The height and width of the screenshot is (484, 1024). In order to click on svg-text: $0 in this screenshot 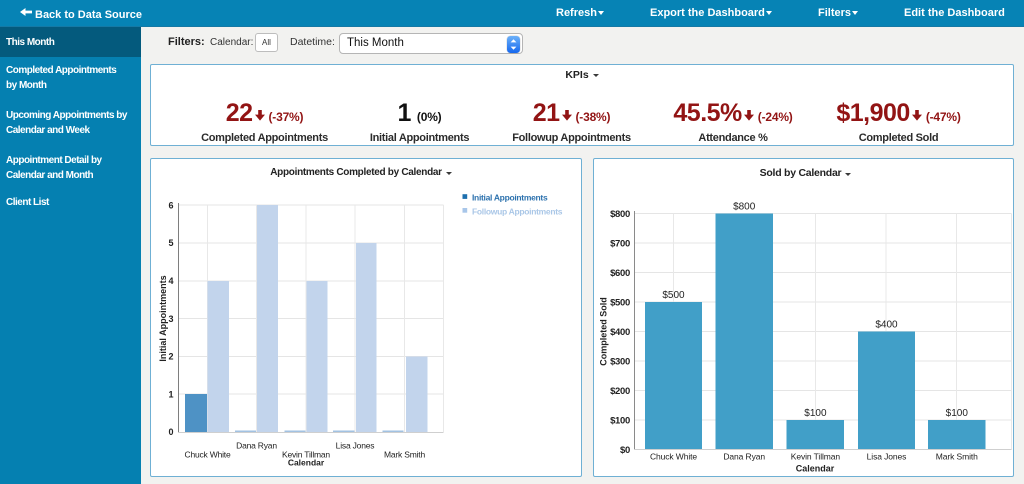, I will do `click(625, 450)`.